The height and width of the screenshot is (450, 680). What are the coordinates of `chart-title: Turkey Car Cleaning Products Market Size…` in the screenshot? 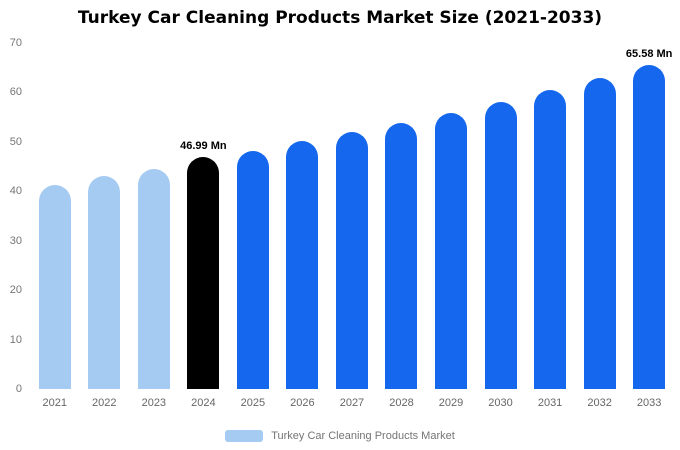 It's located at (340, 18).